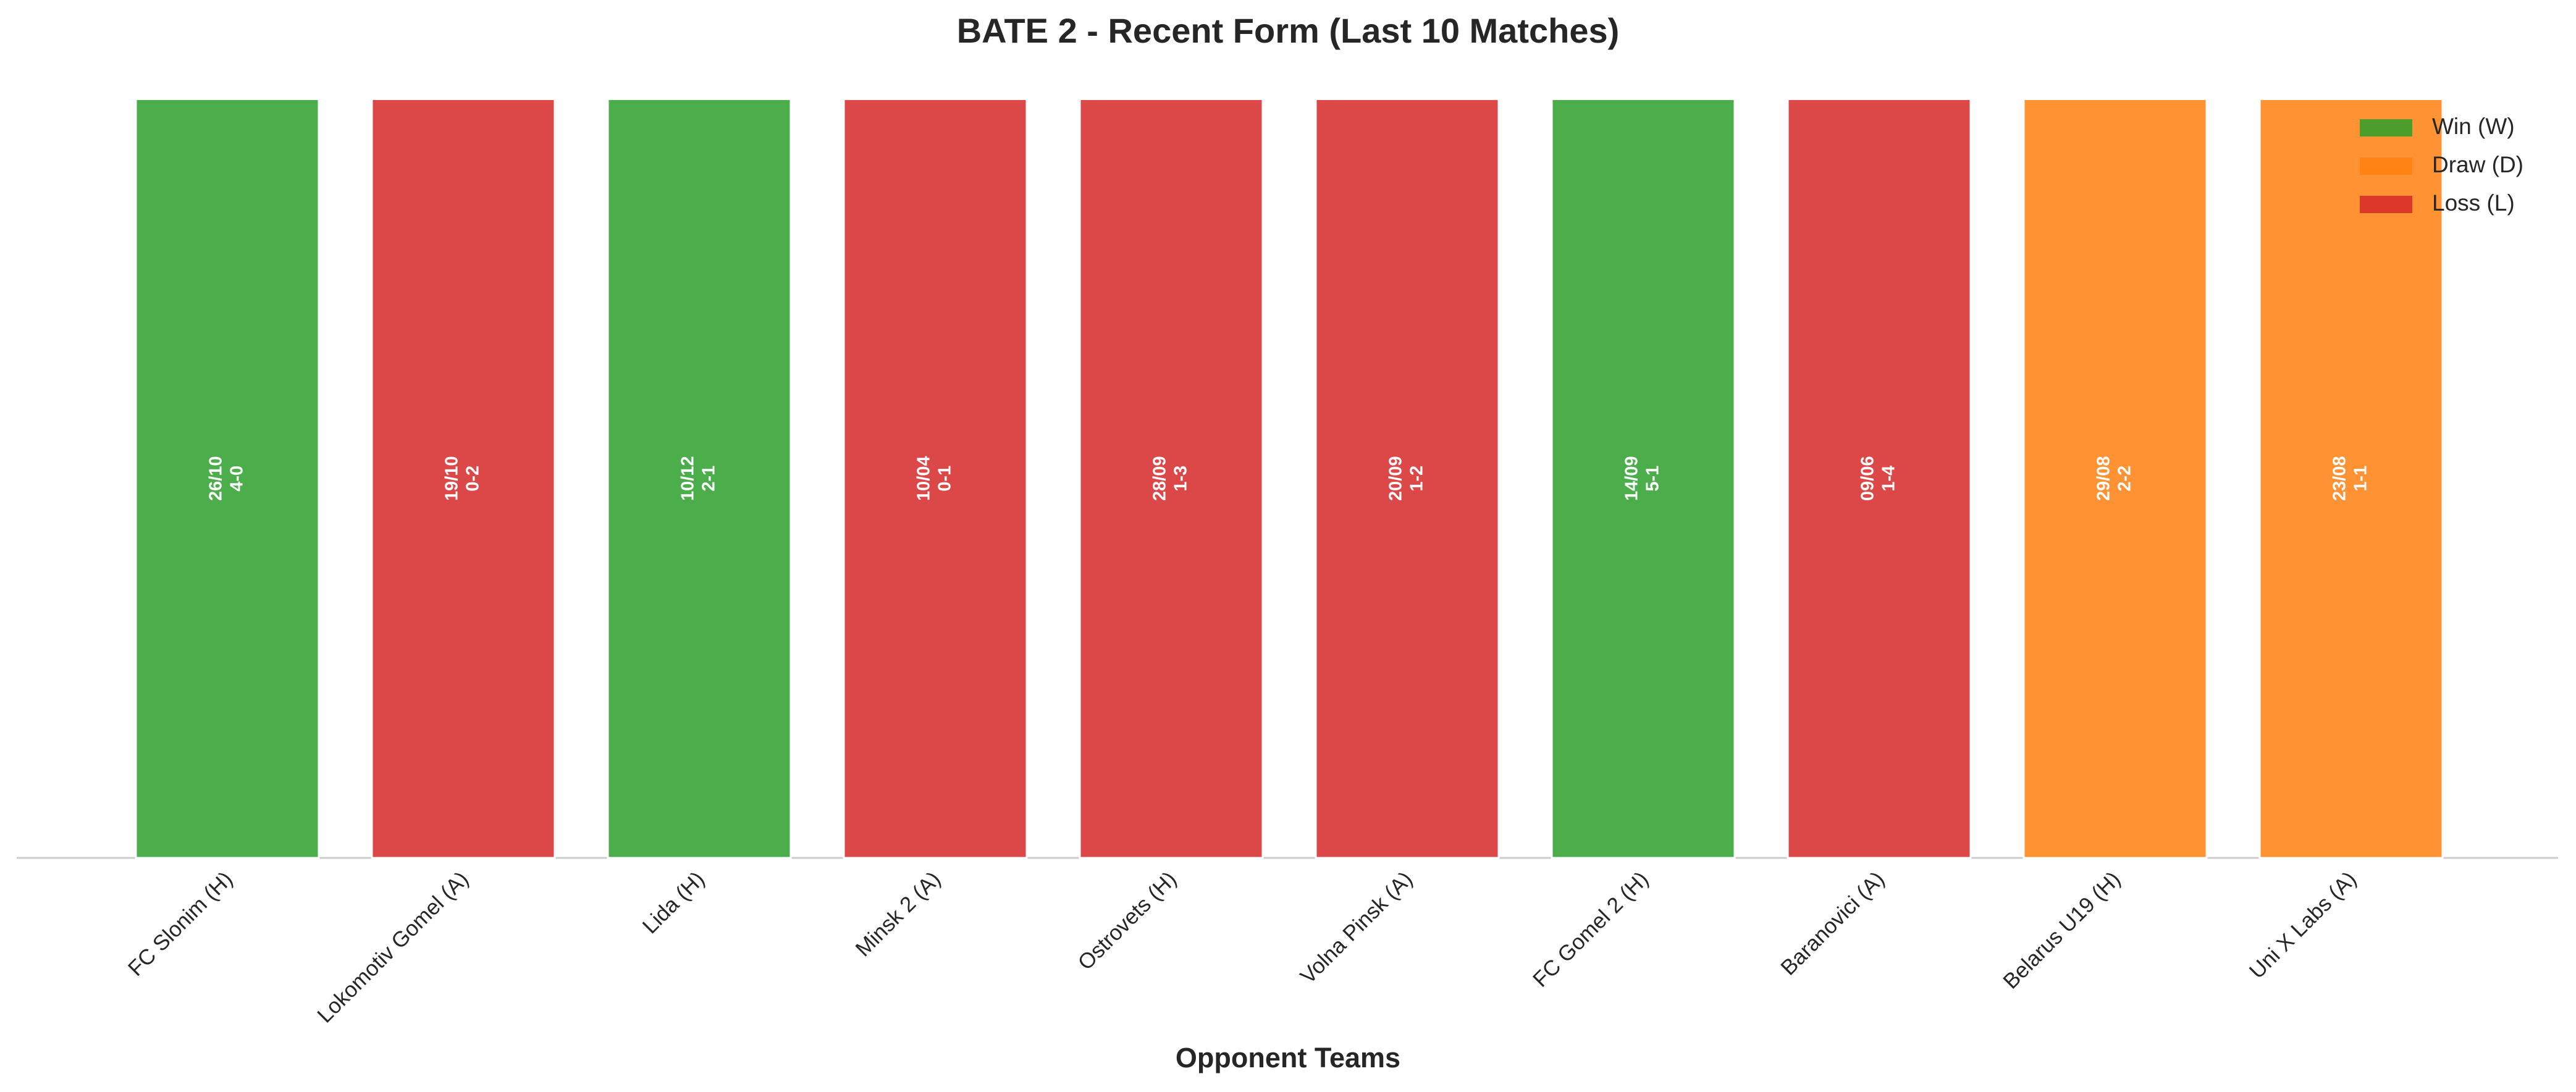 Image resolution: width=2576 pixels, height=1092 pixels. Describe the element at coordinates (2340, 479) in the screenshot. I see `match-date: 23/08` at that location.